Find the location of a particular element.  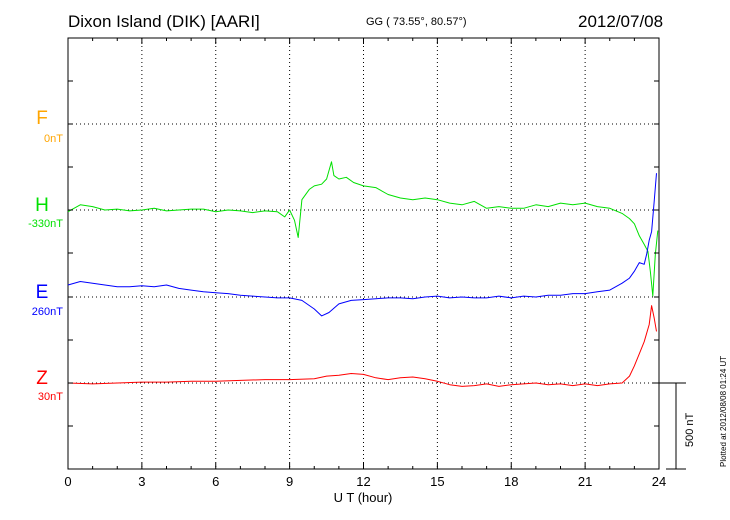

x-tick-label: 18 is located at coordinates (511, 481).